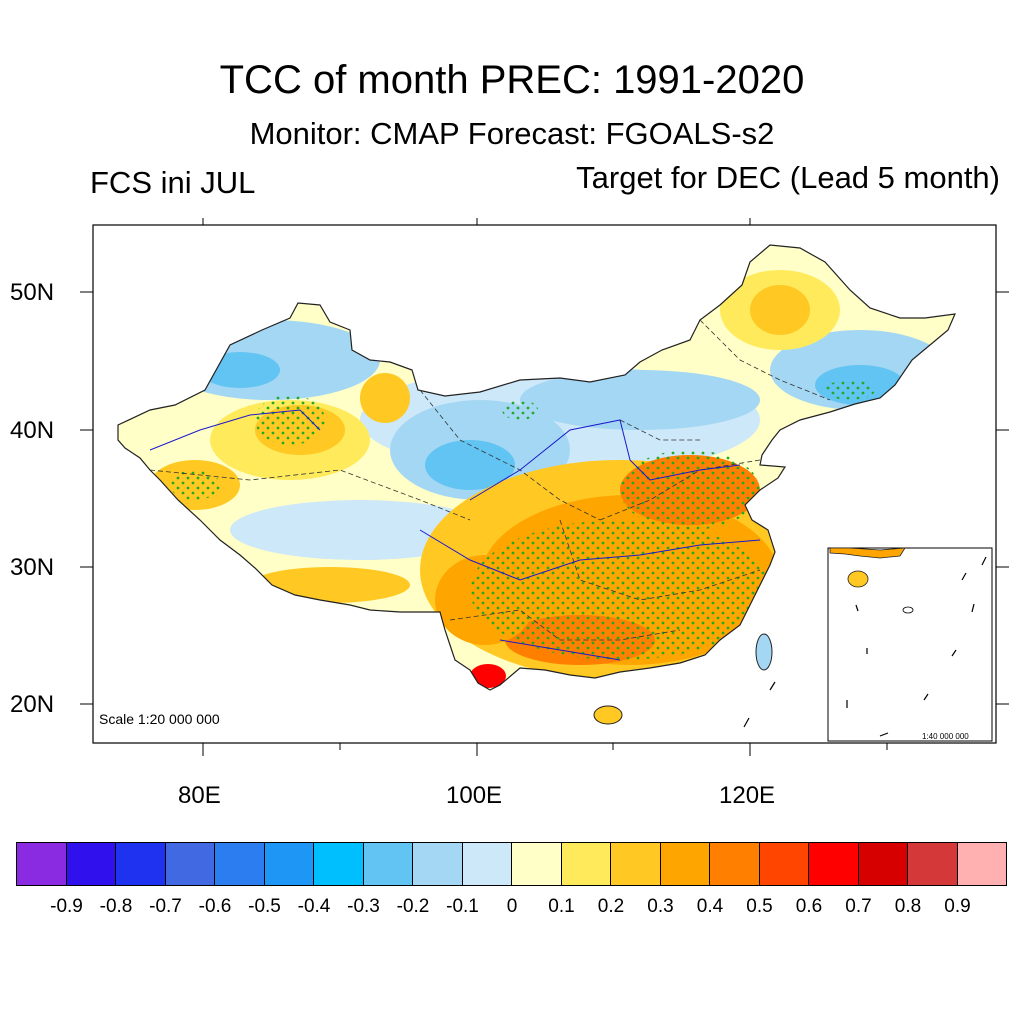 The image size is (1024, 1024). What do you see at coordinates (32, 704) in the screenshot?
I see `lat-label-20n: 20N` at bounding box center [32, 704].